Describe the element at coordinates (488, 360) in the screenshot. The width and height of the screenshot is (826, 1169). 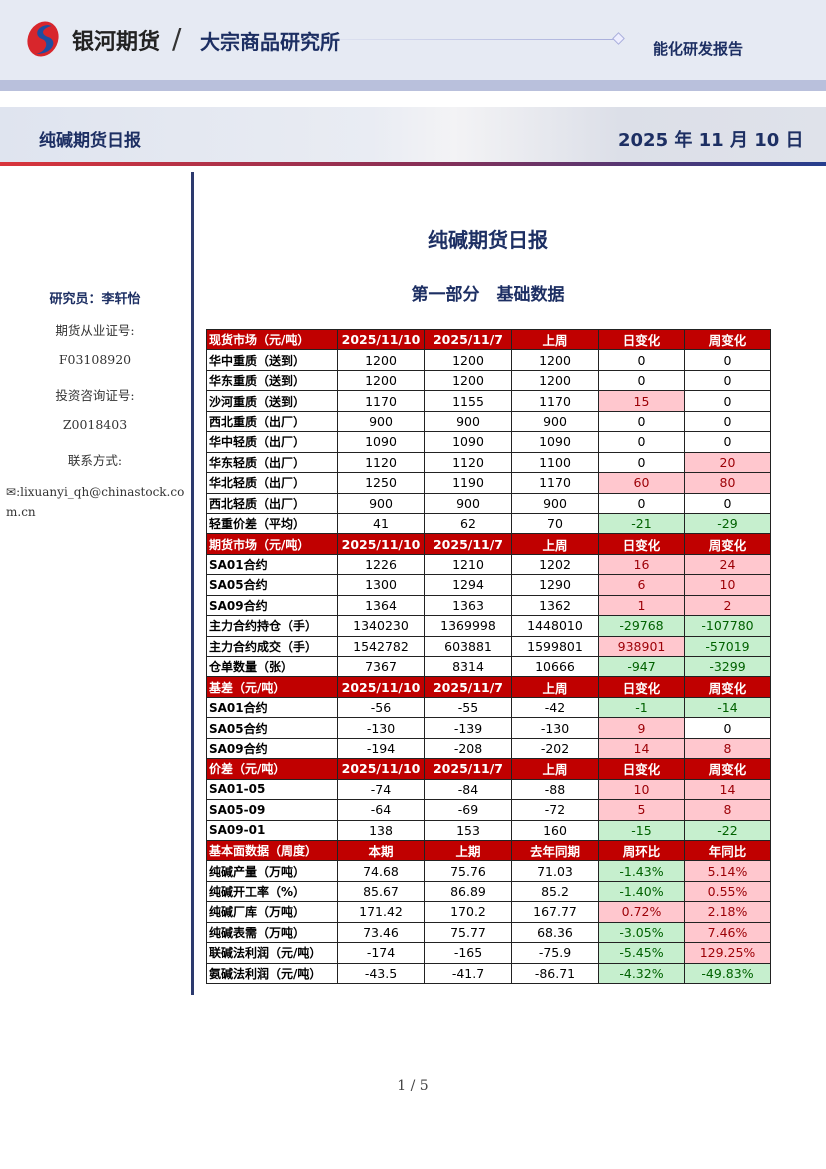
I see `table-row: 华中重质（送到） 1200 1200 1200 0 0` at that location.